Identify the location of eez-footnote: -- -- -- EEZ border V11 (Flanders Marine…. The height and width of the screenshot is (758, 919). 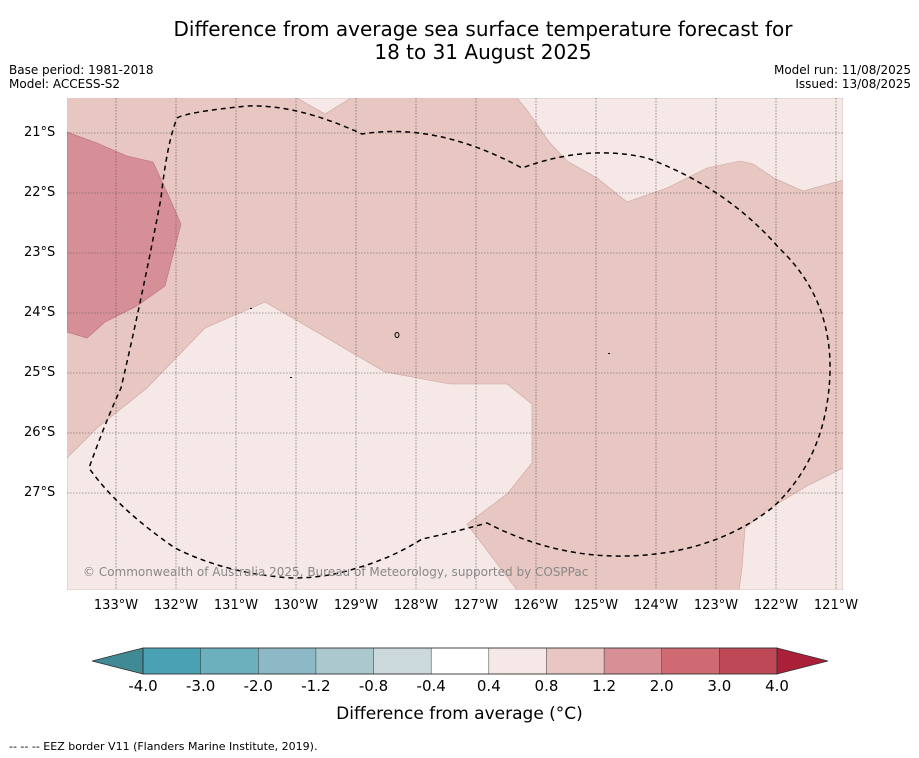
(163, 746).